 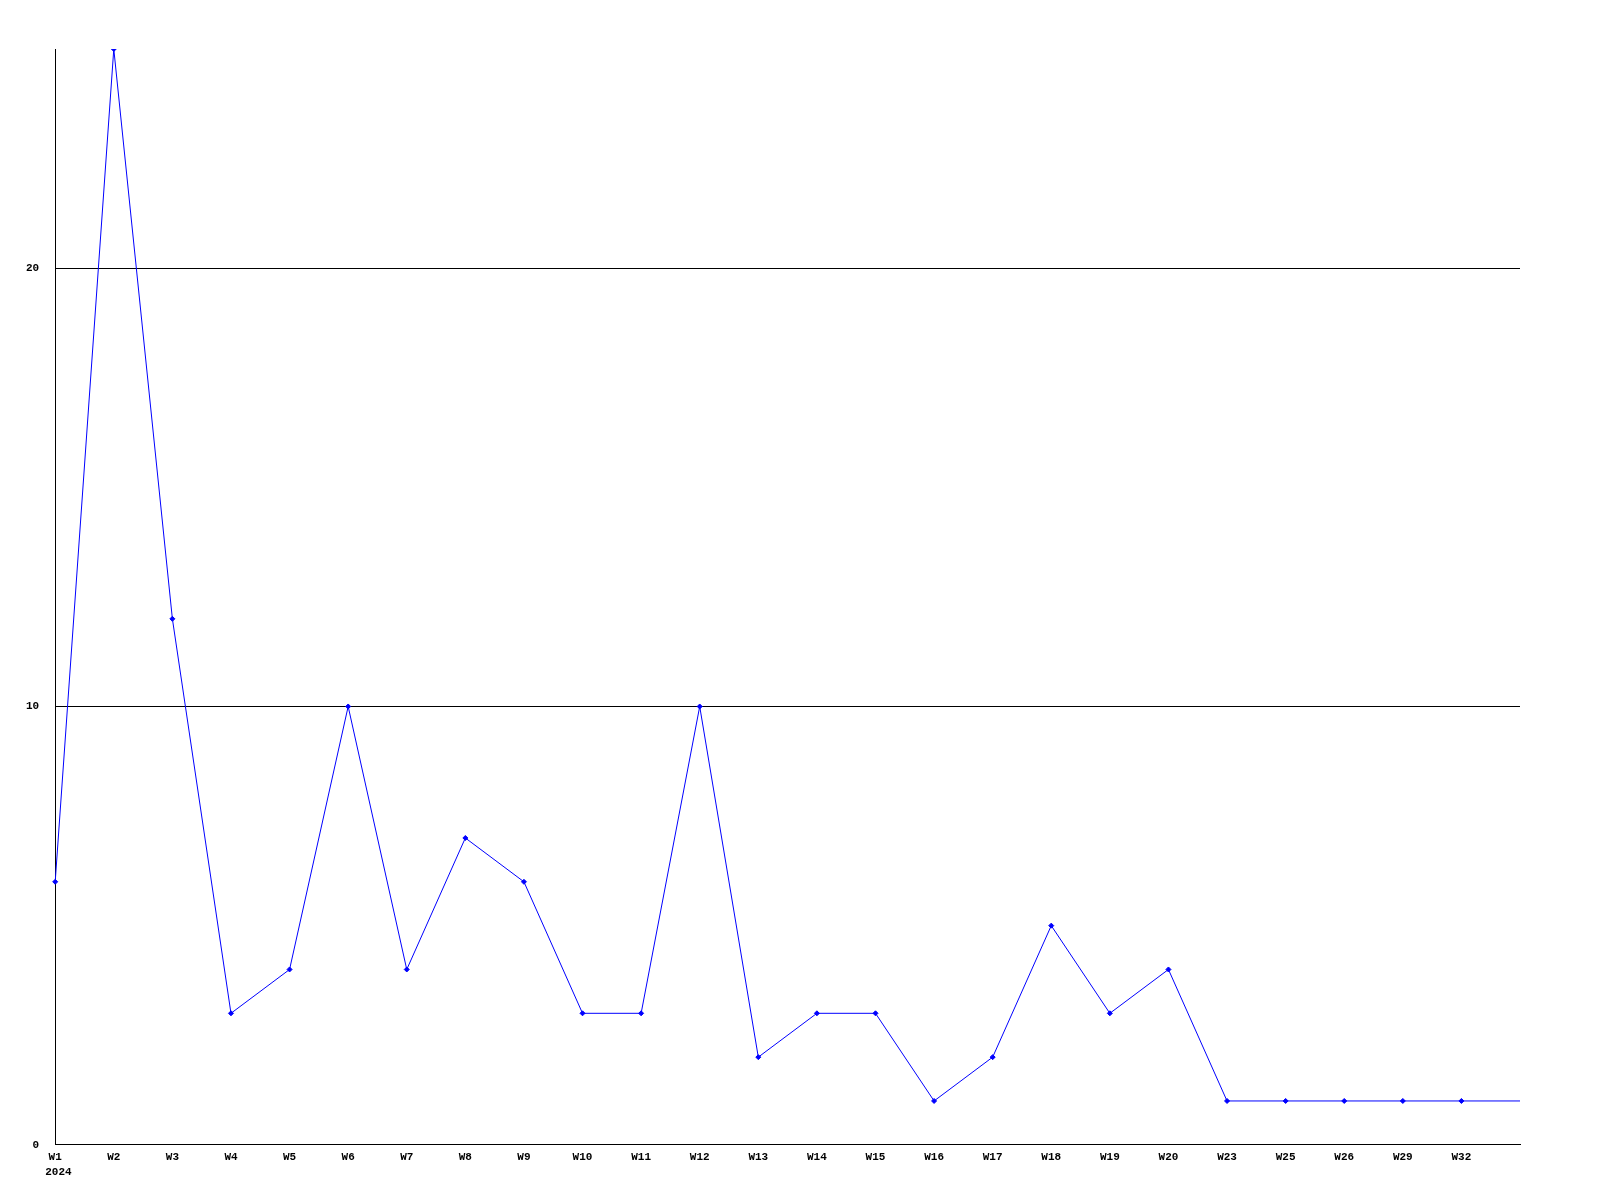 I want to click on x-tick-label: W16, so click(x=934, y=1157).